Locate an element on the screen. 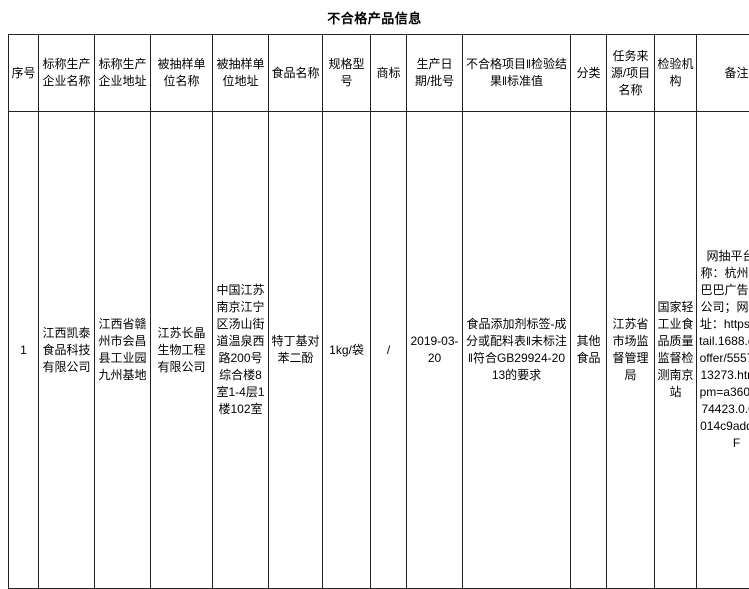 The width and height of the screenshot is (749, 589). header-task-source: 任务来源/项目名称 is located at coordinates (631, 73).